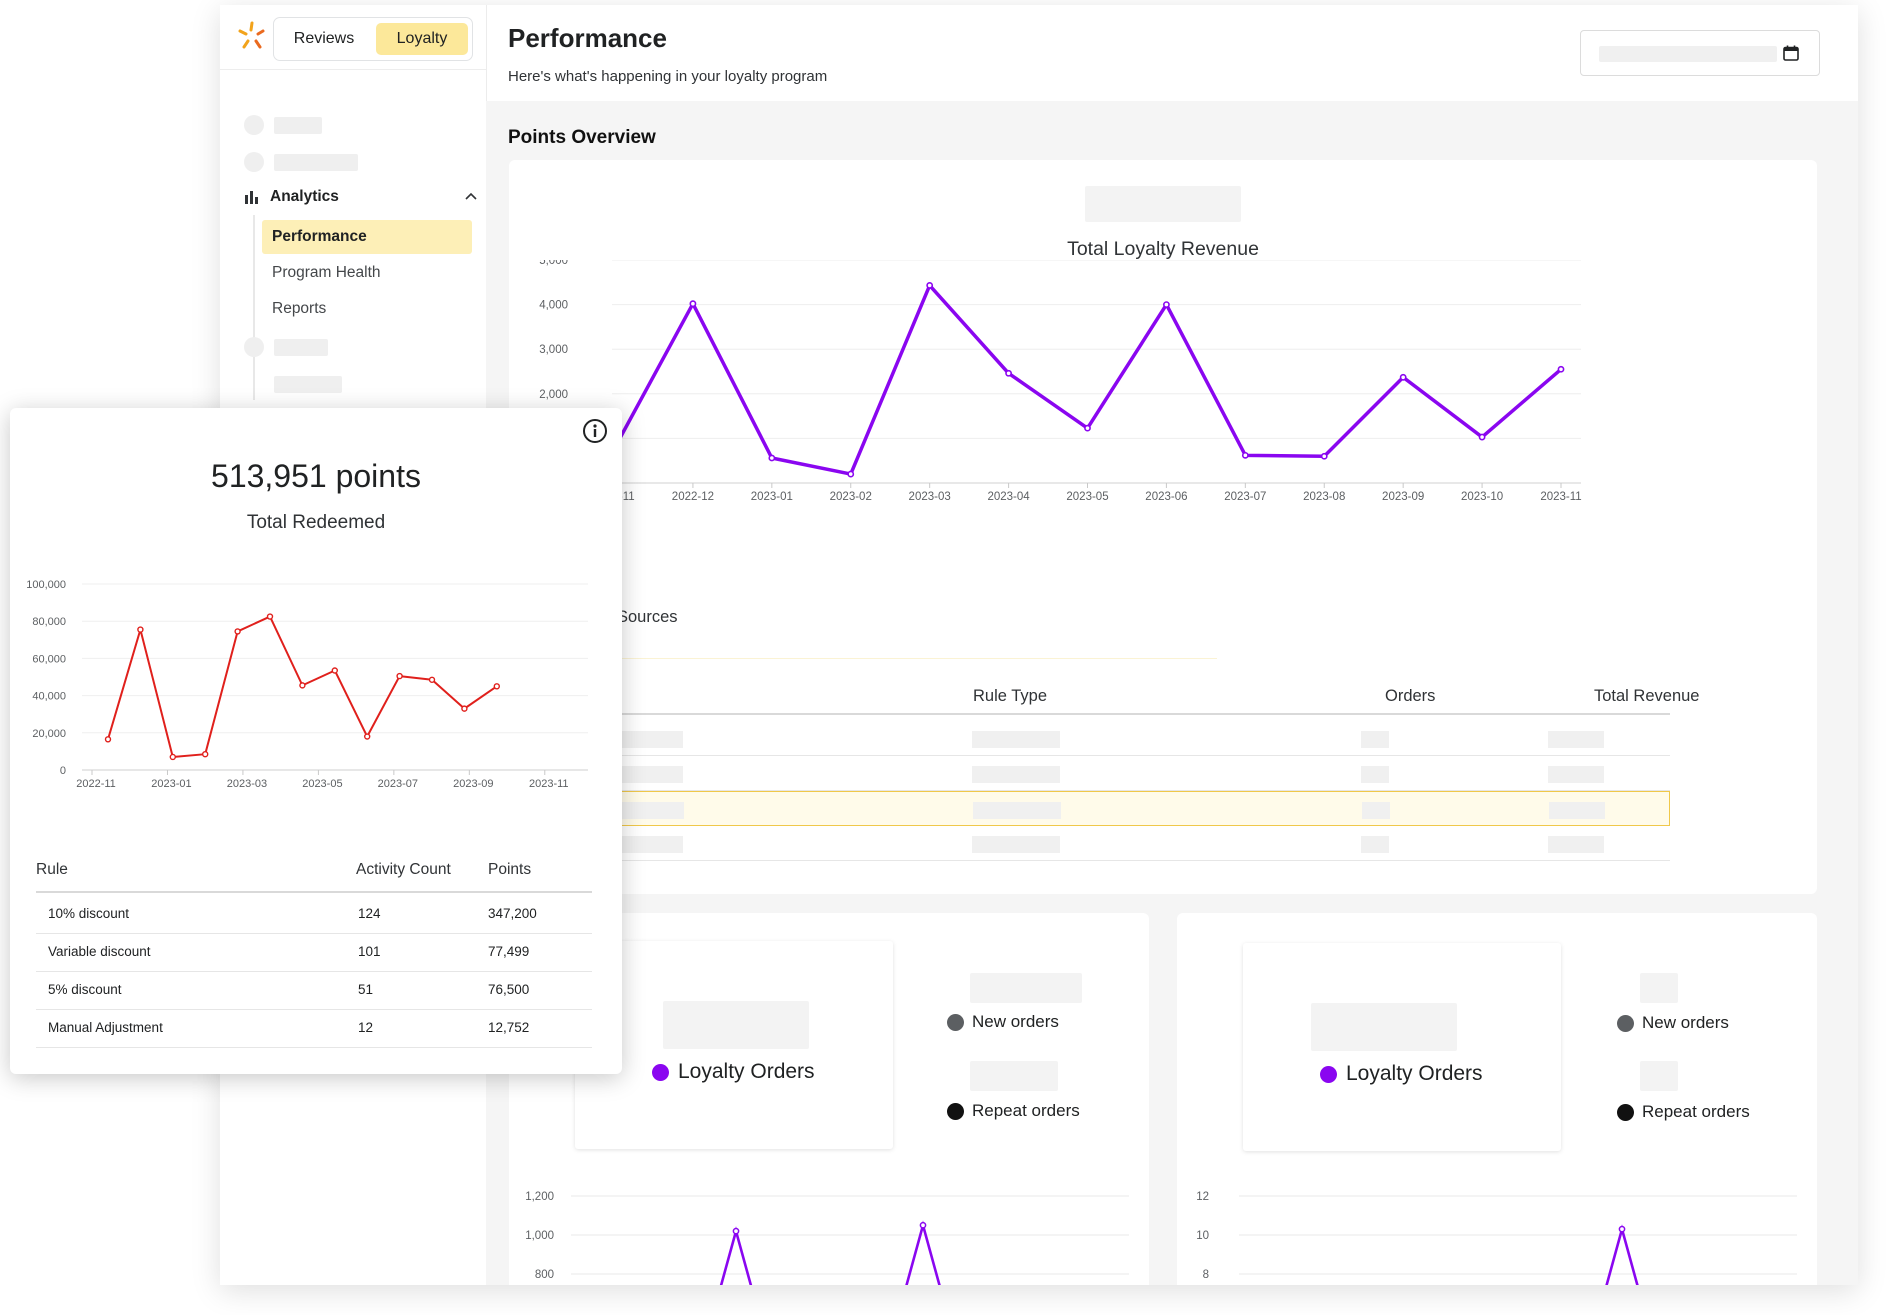  Describe the element at coordinates (314, 892) in the screenshot. I see `table-header-divider` at that location.